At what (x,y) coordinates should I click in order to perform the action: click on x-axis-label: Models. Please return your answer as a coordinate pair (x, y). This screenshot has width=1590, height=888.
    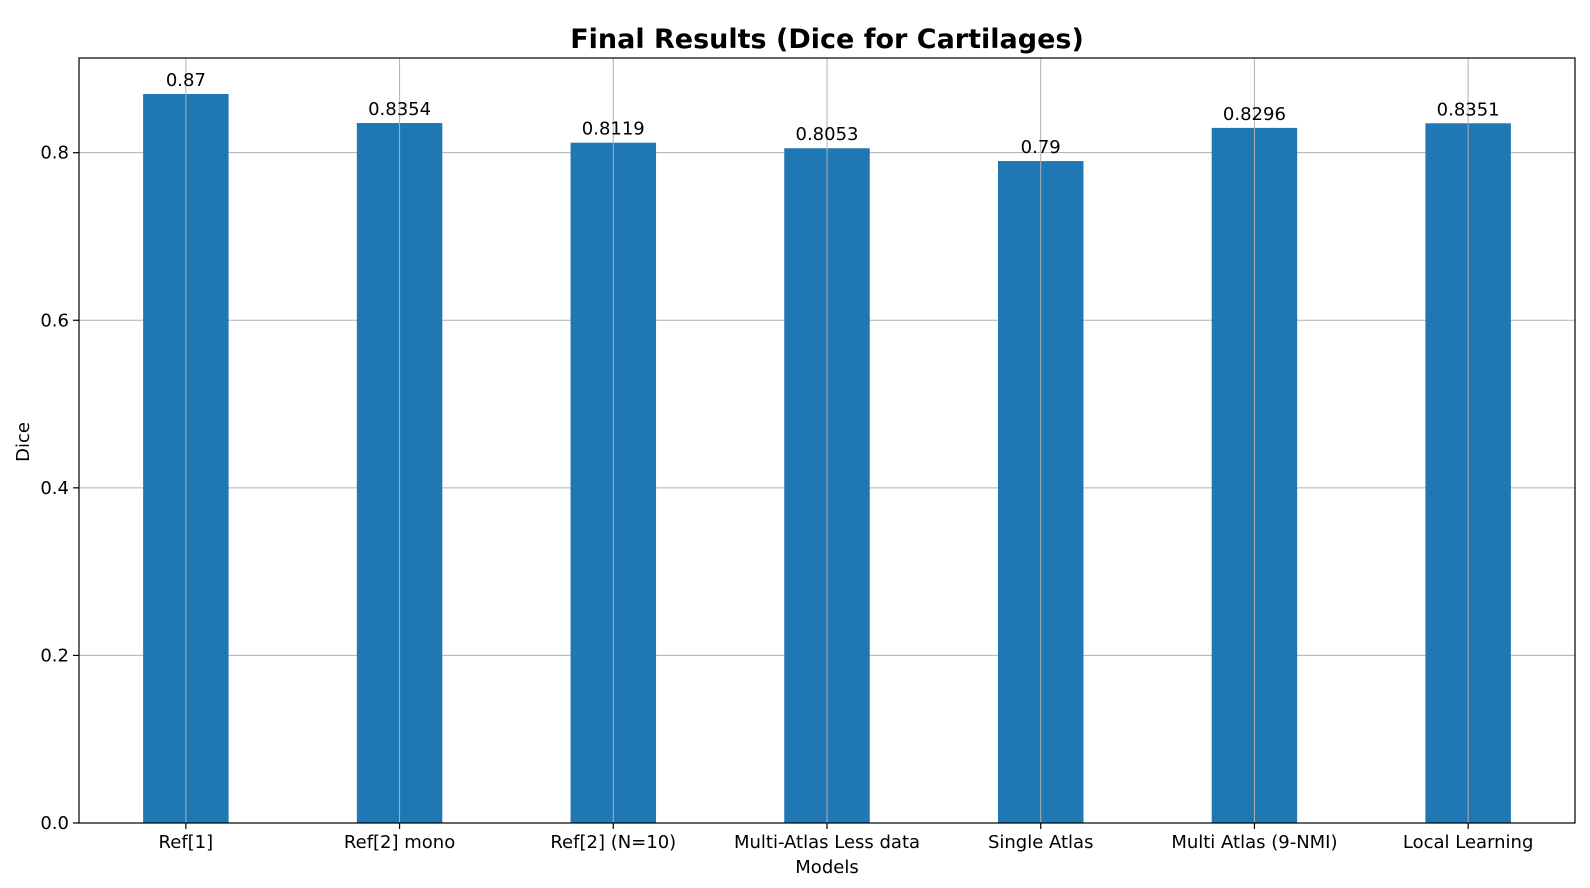
    Looking at the image, I should click on (826, 867).